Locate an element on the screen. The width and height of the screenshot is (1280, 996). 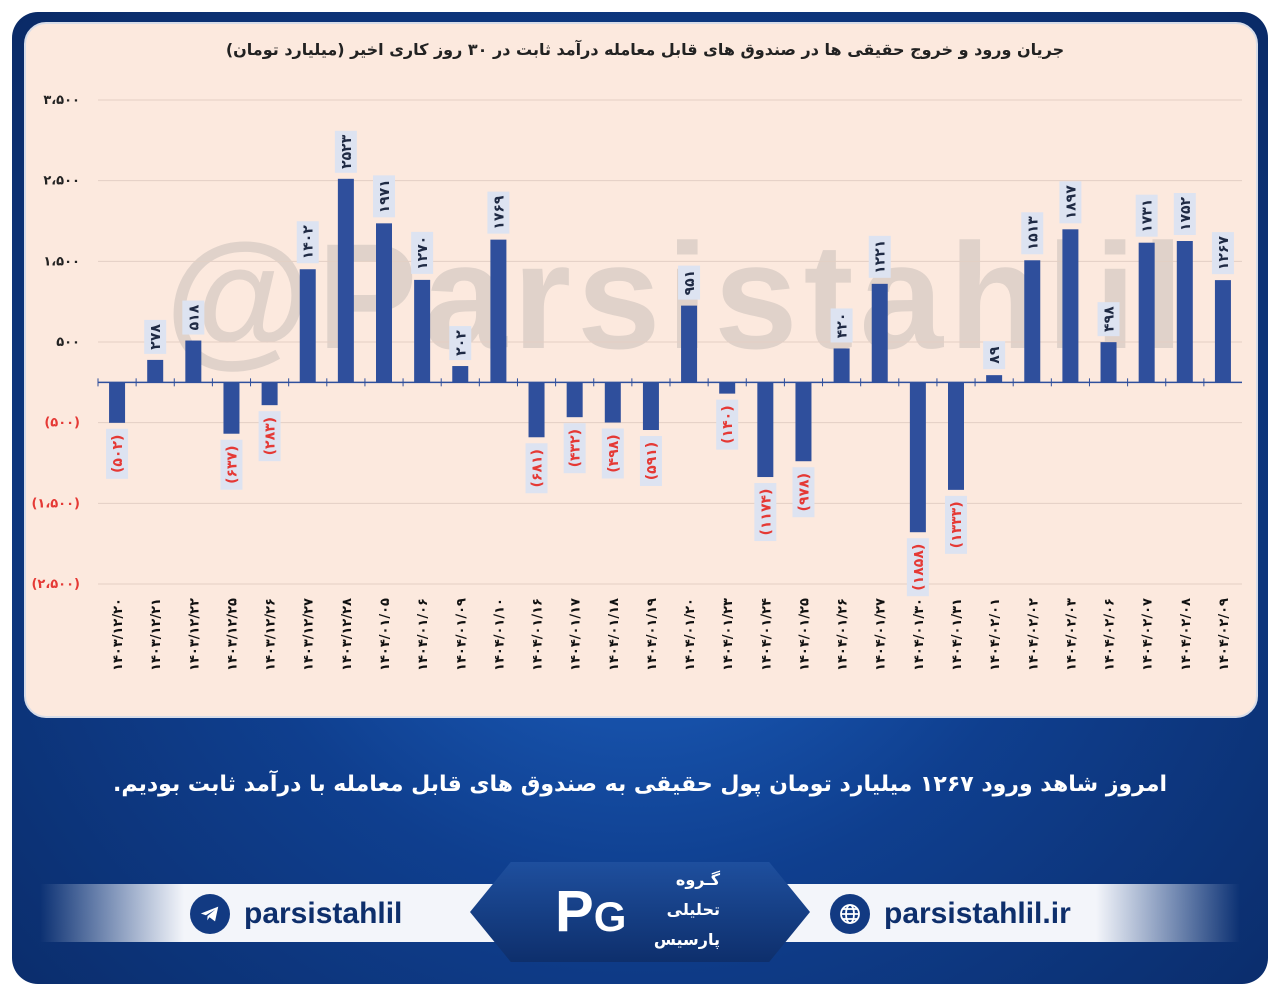
data-label-text: (۴۹۸) is located at coordinates (614, 453).